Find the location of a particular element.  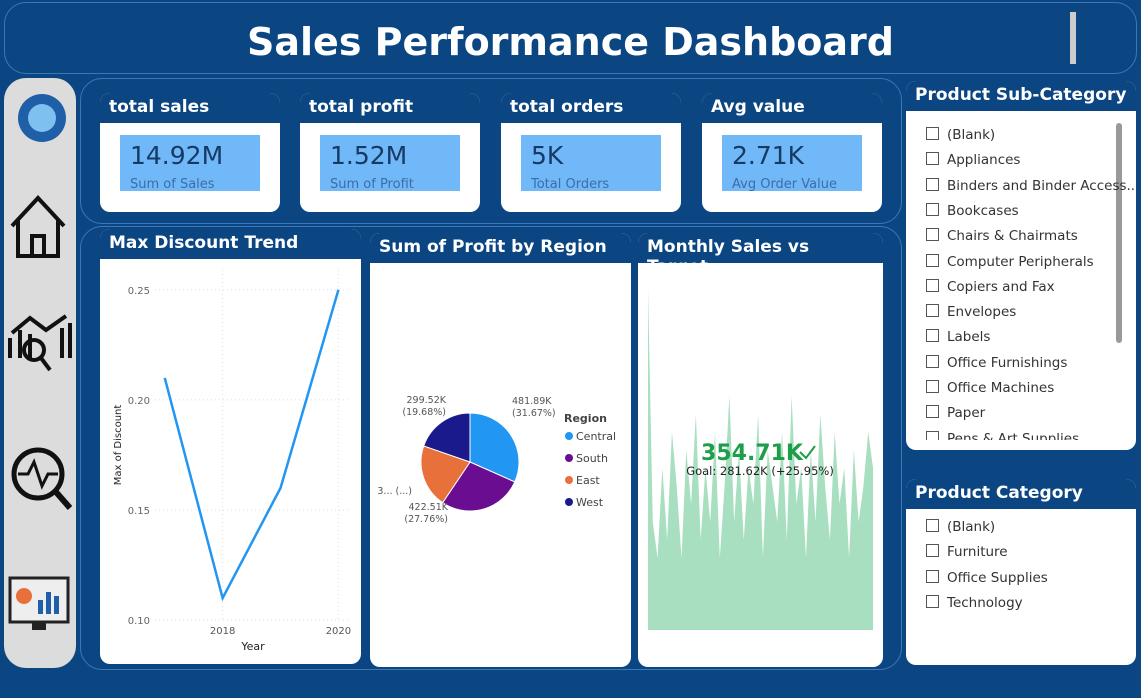

header is located at coordinates (570, 38).